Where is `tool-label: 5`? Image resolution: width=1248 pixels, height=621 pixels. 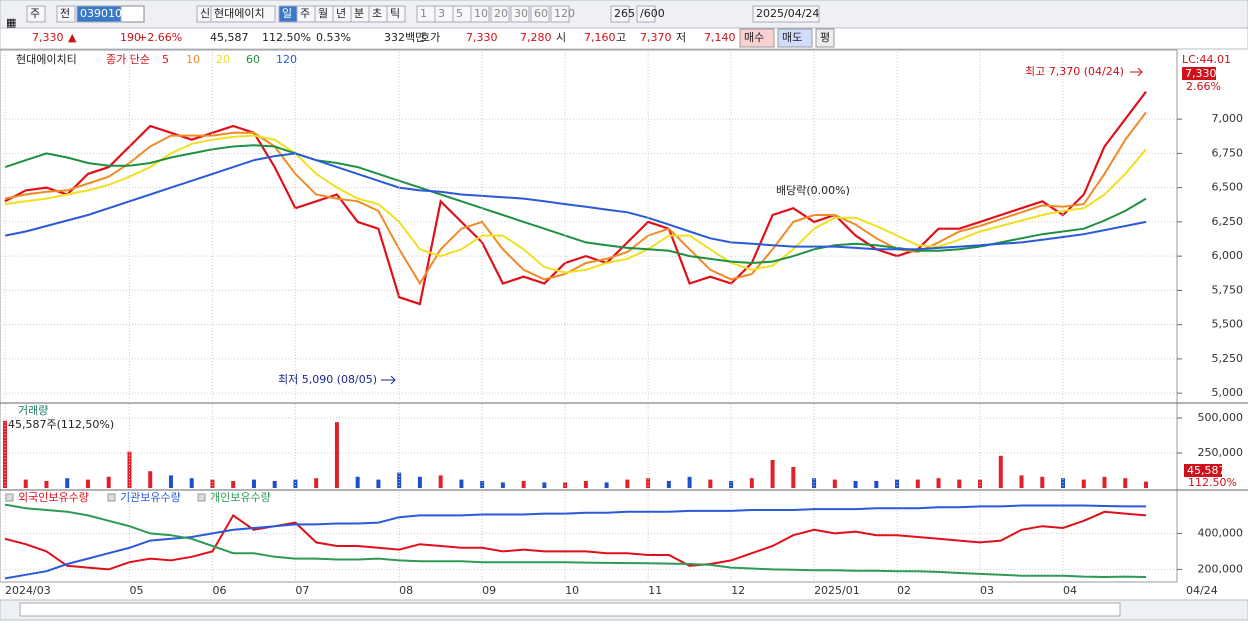 tool-label: 5 is located at coordinates (459, 13).